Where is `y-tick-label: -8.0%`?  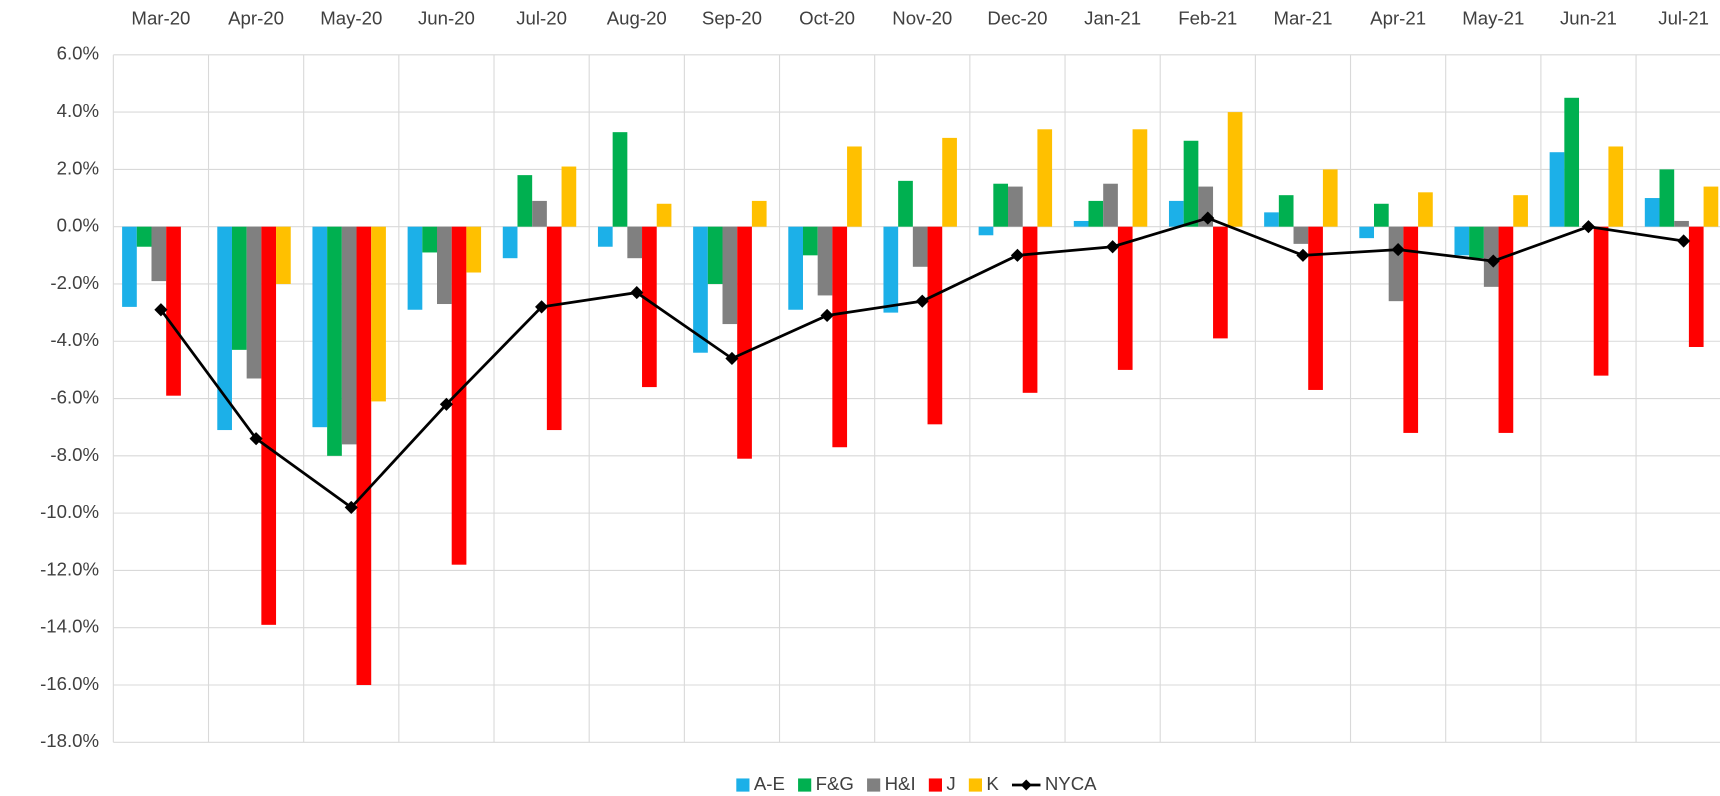 y-tick-label: -8.0% is located at coordinates (74, 454).